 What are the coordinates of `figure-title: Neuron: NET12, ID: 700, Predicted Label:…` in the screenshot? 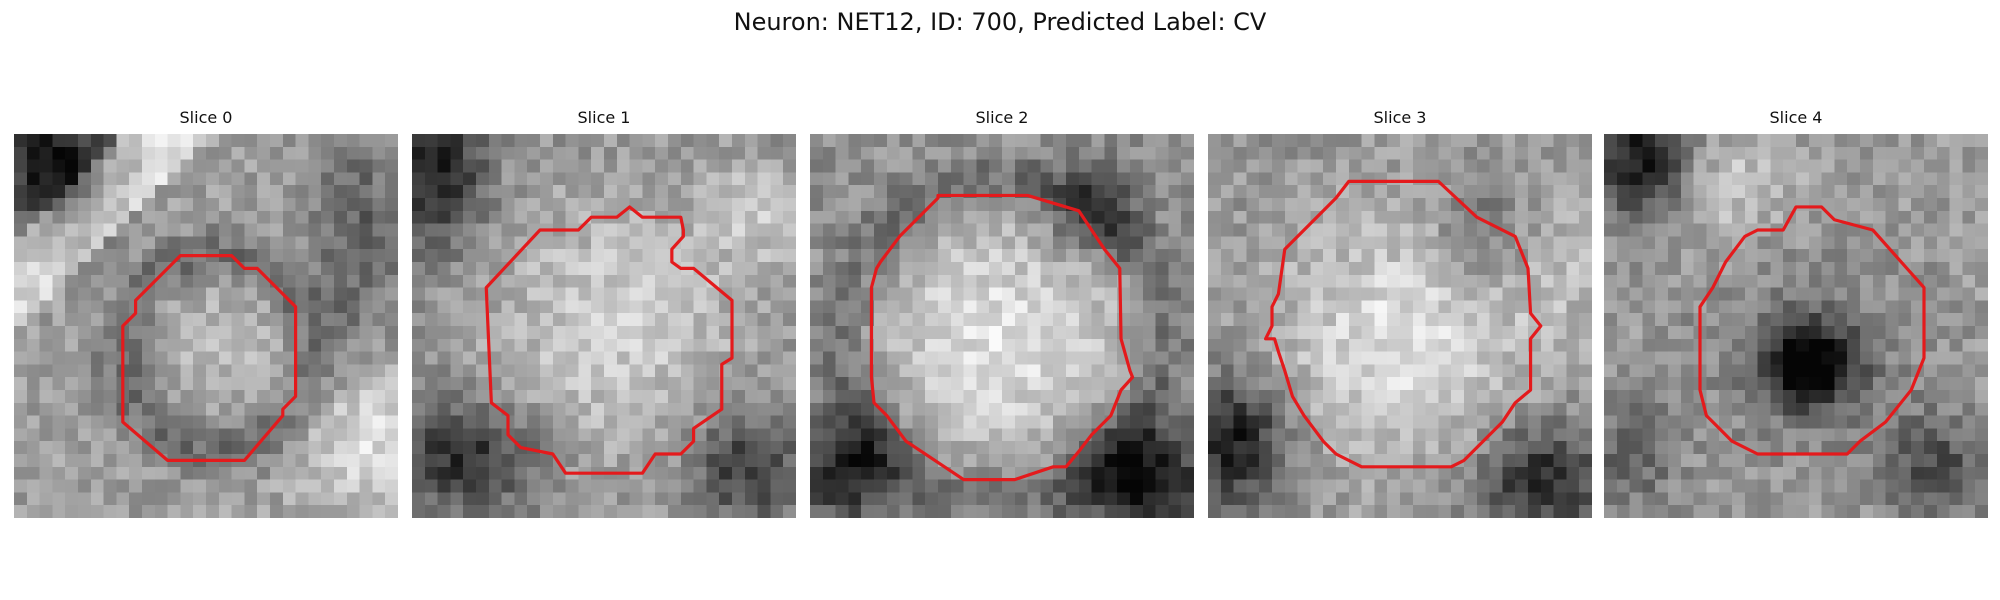 It's located at (1000, 22).